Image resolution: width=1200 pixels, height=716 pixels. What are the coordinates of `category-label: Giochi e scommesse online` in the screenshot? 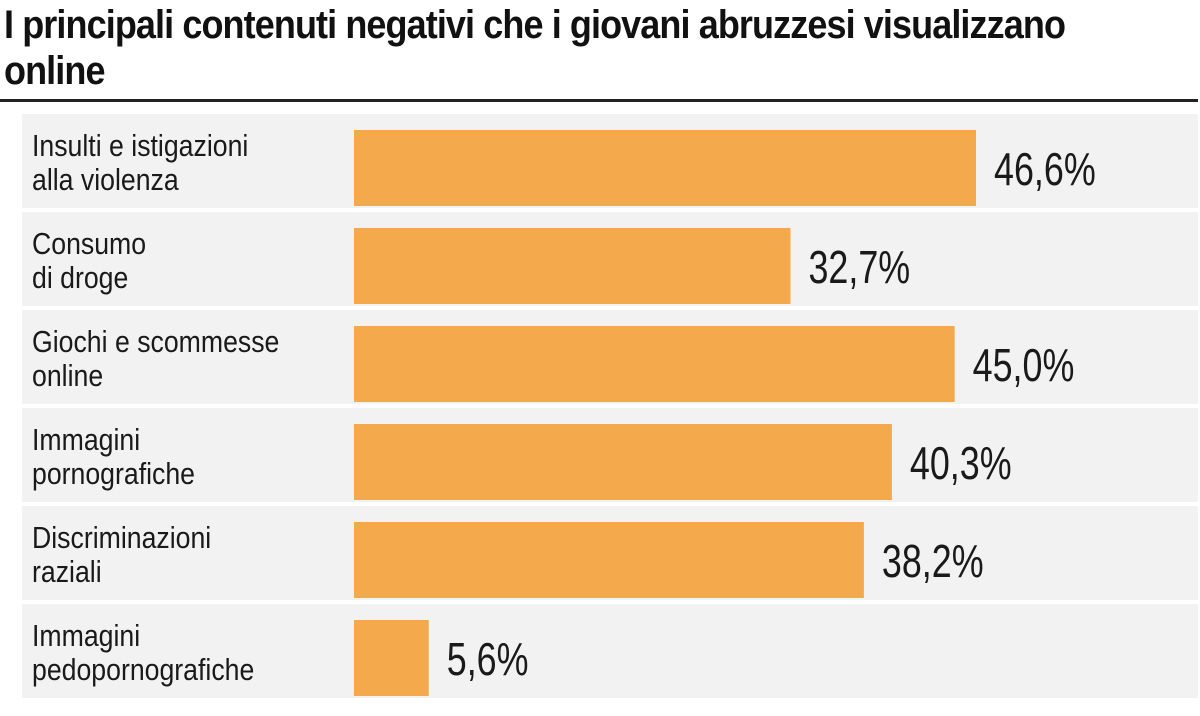 It's located at (155, 359).